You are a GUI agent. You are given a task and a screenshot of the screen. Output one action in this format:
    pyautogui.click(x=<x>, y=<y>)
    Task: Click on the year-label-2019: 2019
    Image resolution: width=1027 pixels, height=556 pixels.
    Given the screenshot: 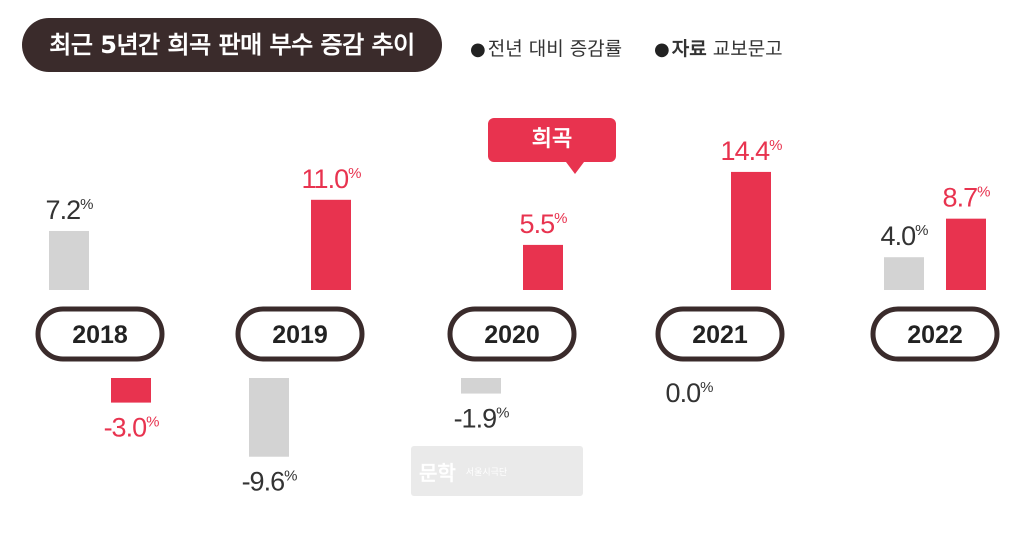 What is the action you would take?
    pyautogui.click(x=300, y=335)
    